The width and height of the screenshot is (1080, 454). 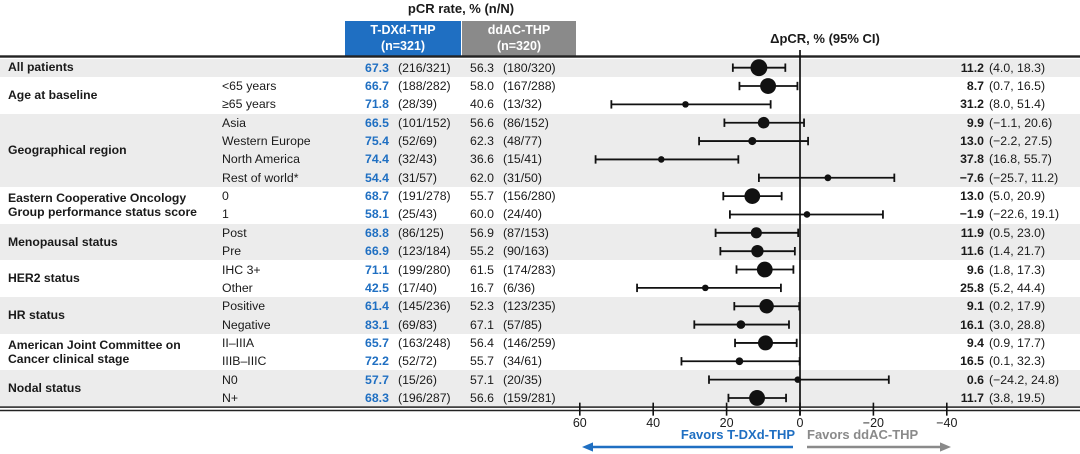 What do you see at coordinates (482, 141) in the screenshot?
I see `ddac-pct-value: 62.3` at bounding box center [482, 141].